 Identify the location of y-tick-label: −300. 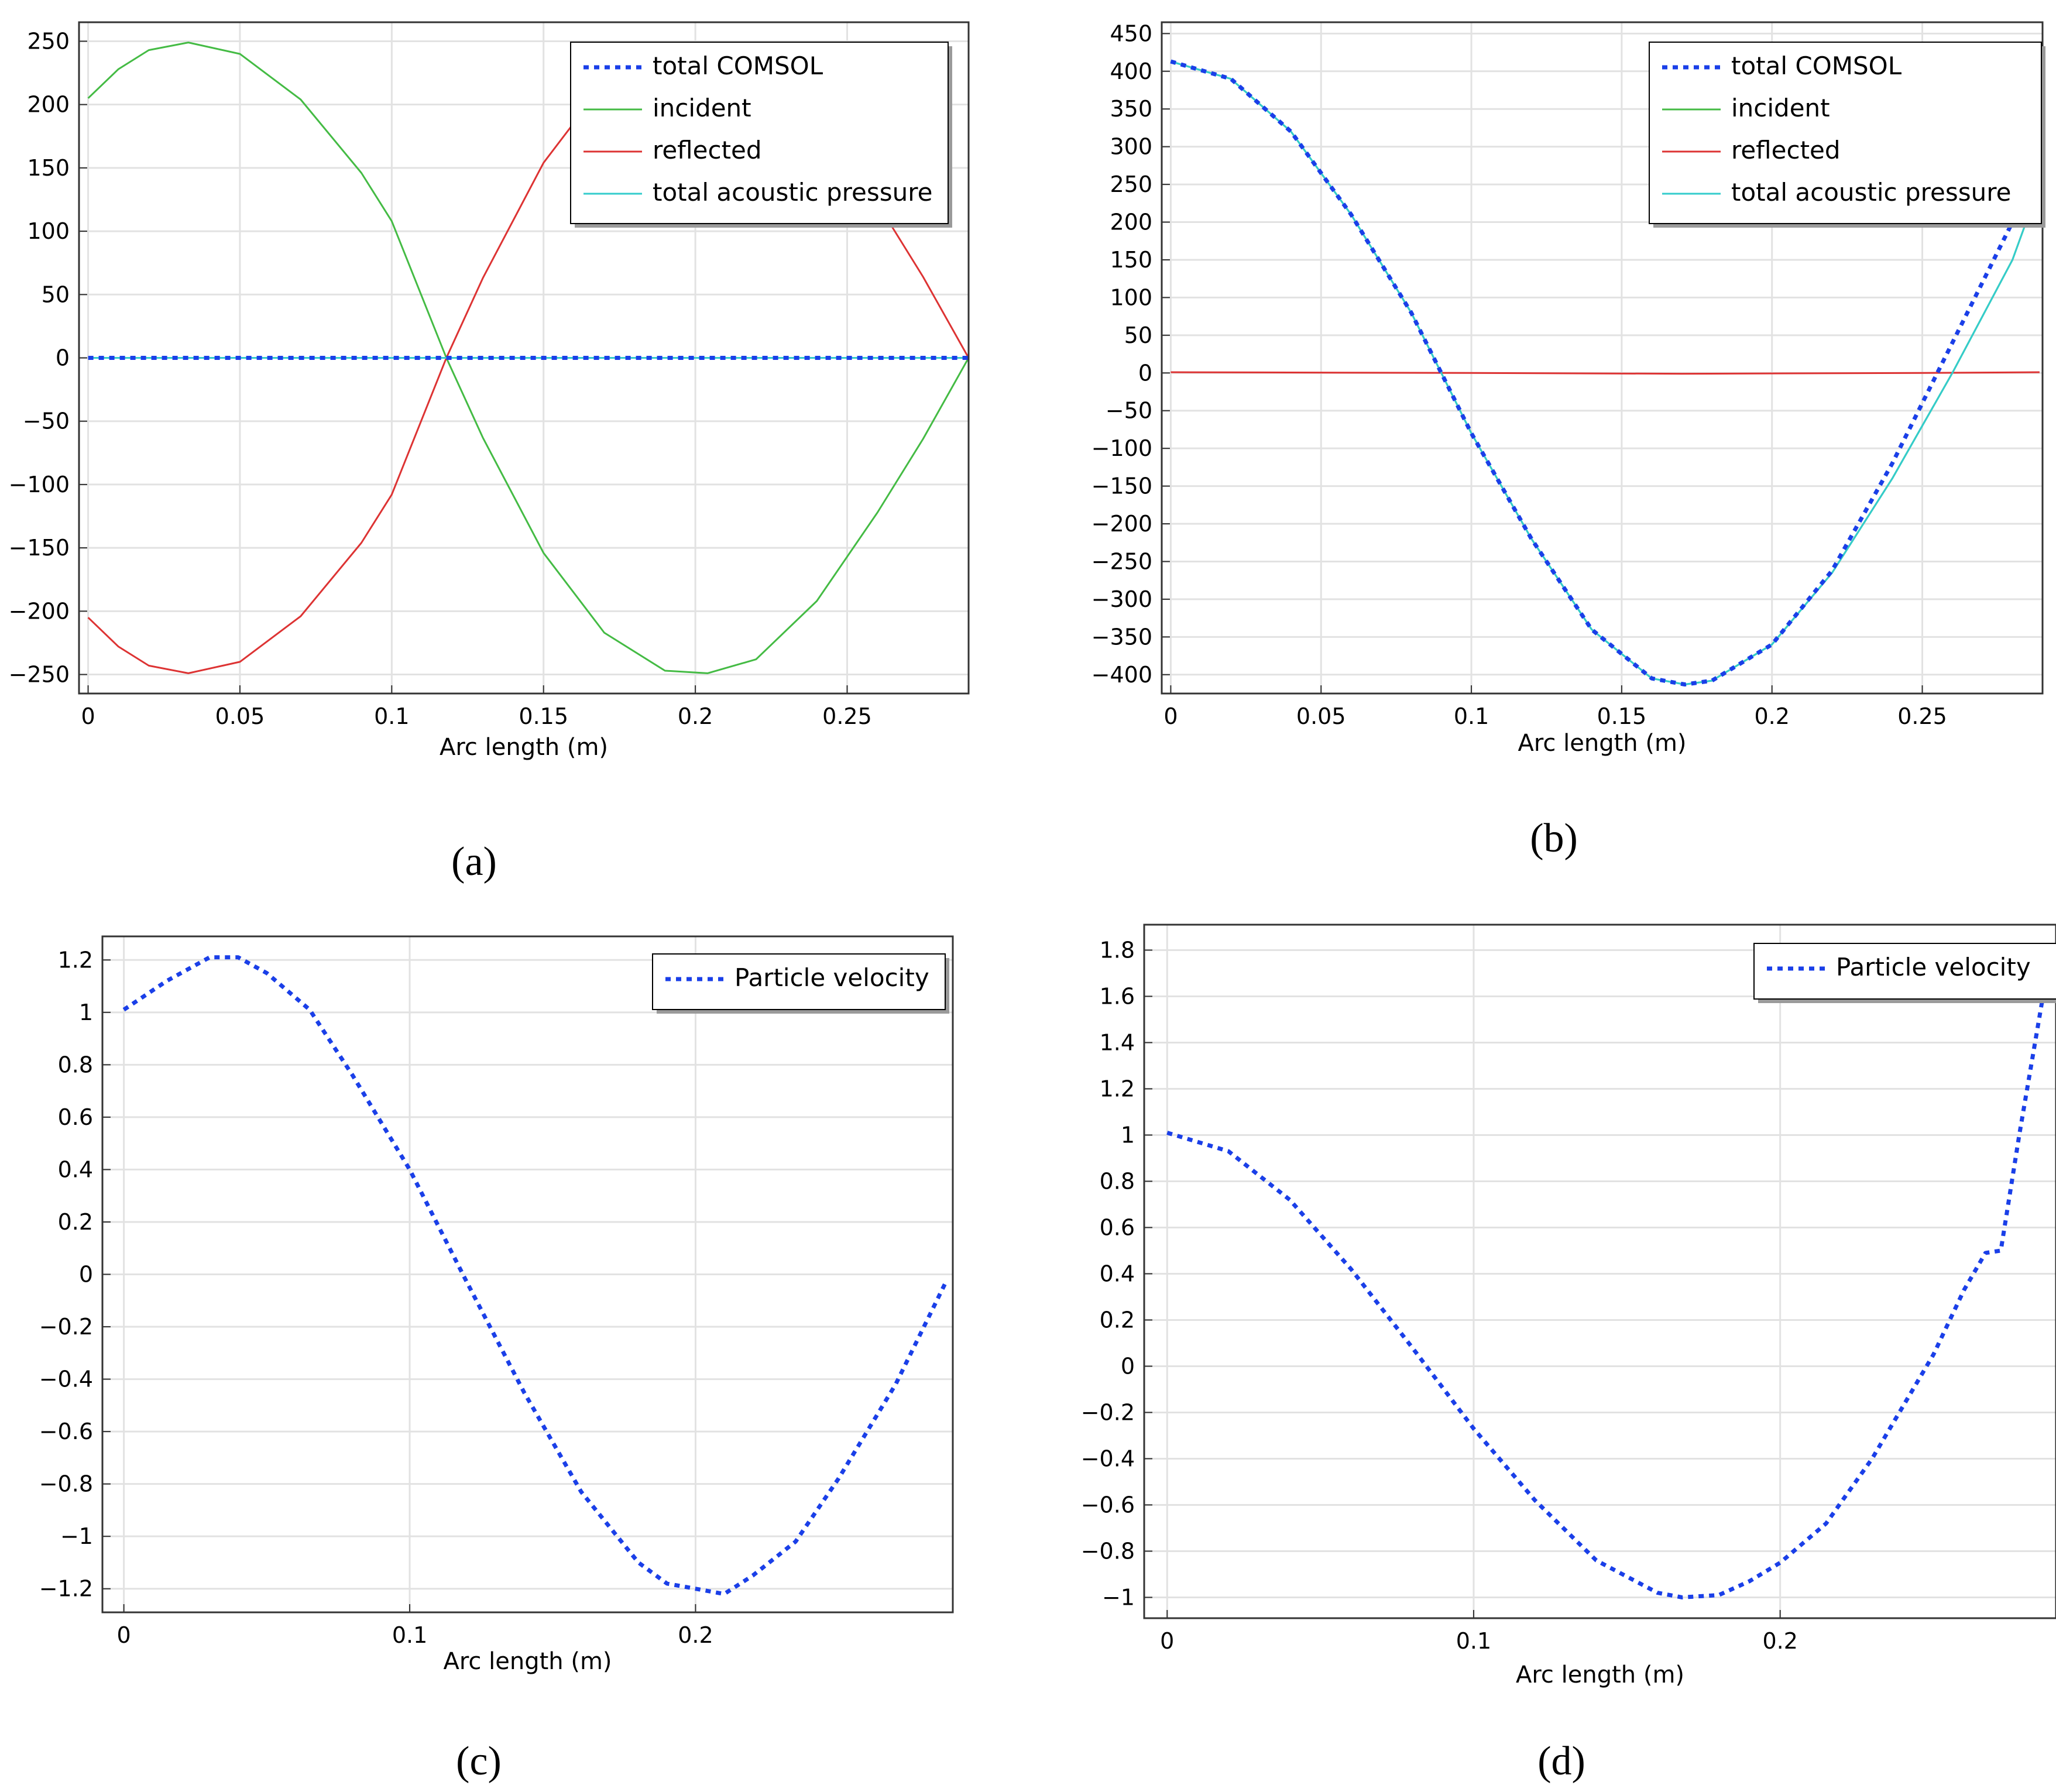
(1122, 599).